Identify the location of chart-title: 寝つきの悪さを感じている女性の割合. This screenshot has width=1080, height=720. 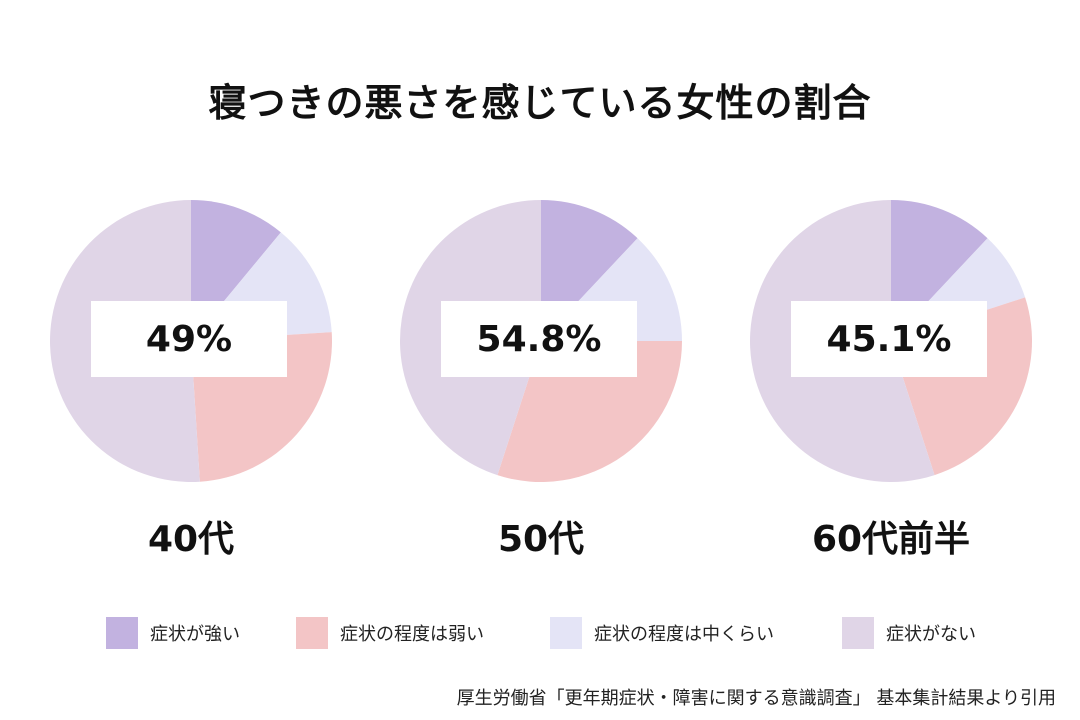
(540, 103).